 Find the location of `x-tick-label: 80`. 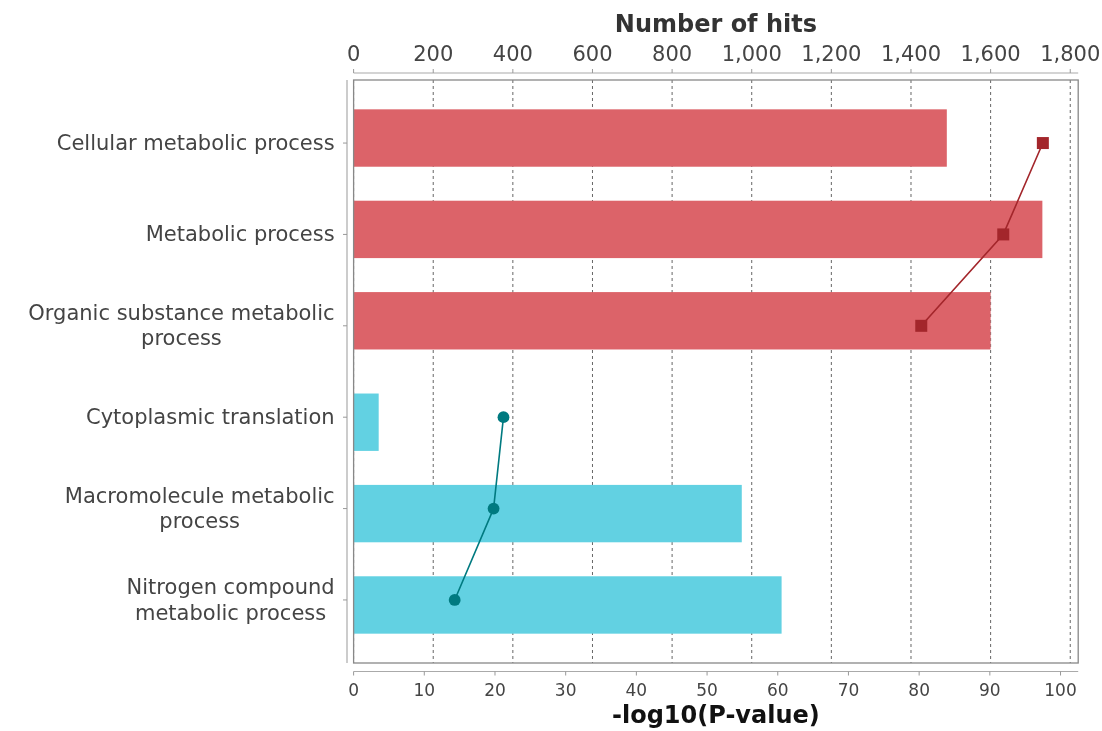

x-tick-label: 80 is located at coordinates (919, 690).